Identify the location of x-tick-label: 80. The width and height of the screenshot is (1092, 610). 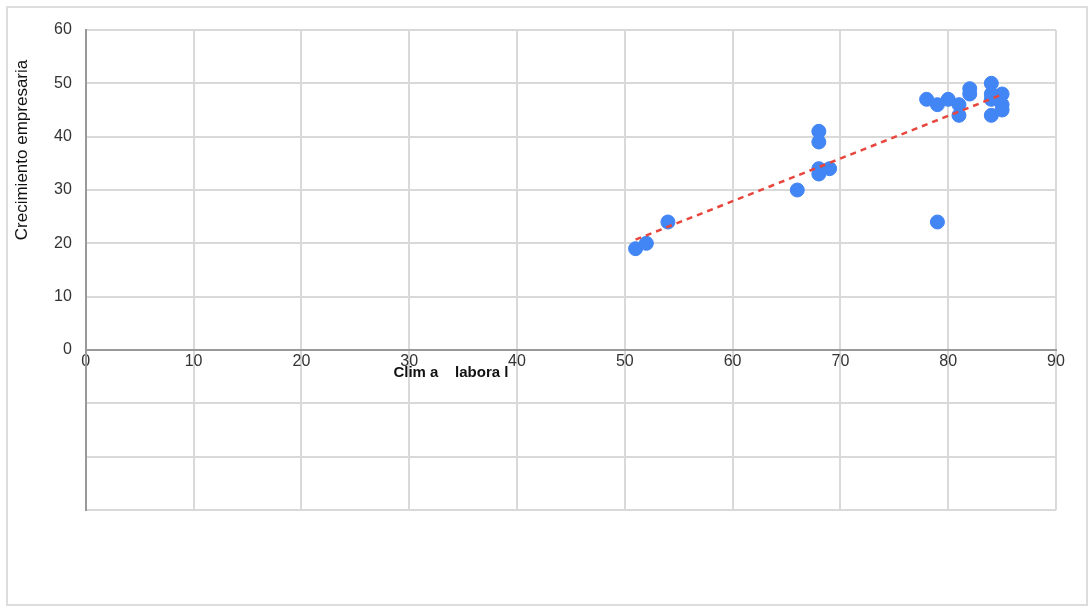
(948, 361).